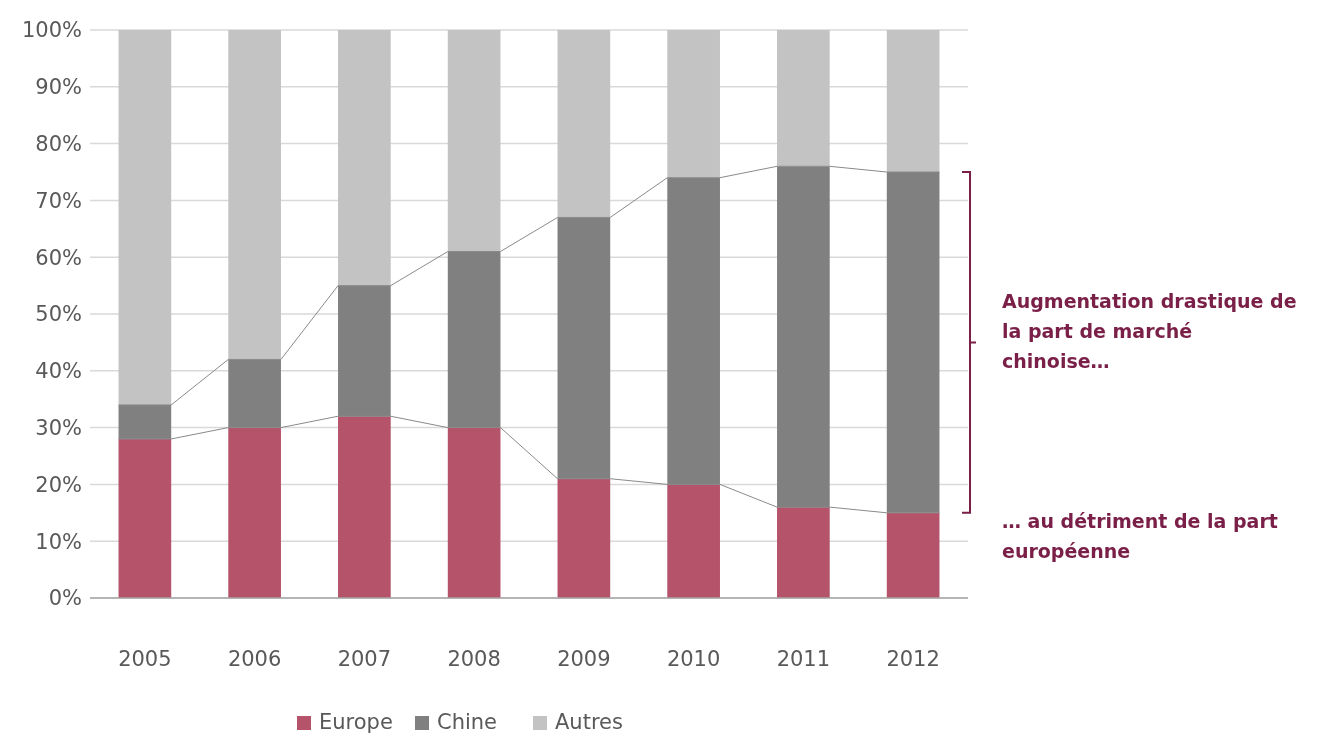  What do you see at coordinates (474, 659) in the screenshot?
I see `x-tick-label: 2008` at bounding box center [474, 659].